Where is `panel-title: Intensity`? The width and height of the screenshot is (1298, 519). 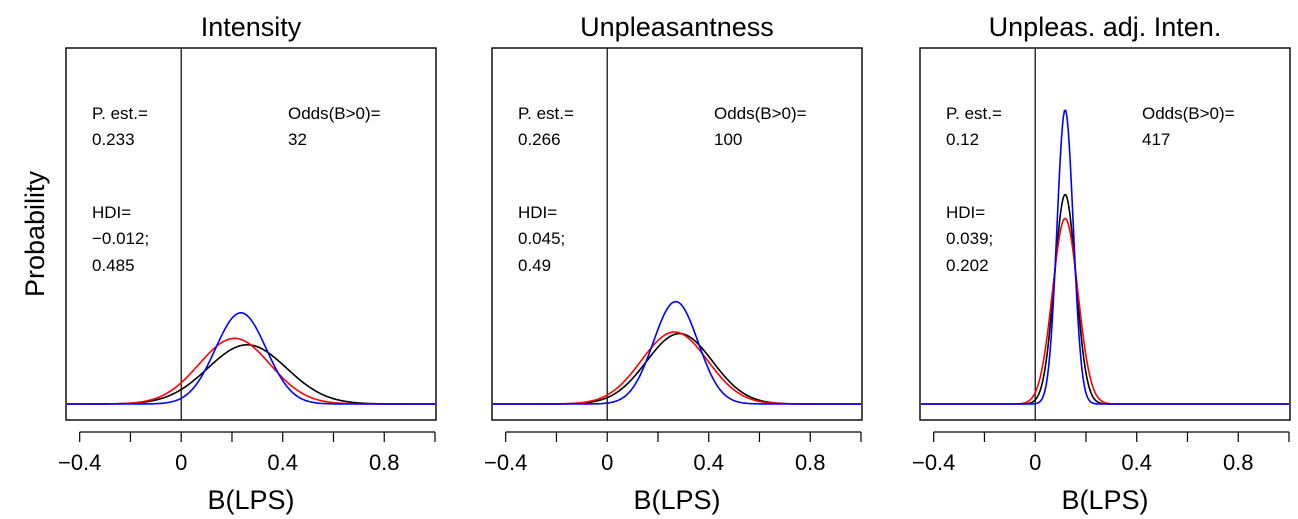 panel-title: Intensity is located at coordinates (251, 27).